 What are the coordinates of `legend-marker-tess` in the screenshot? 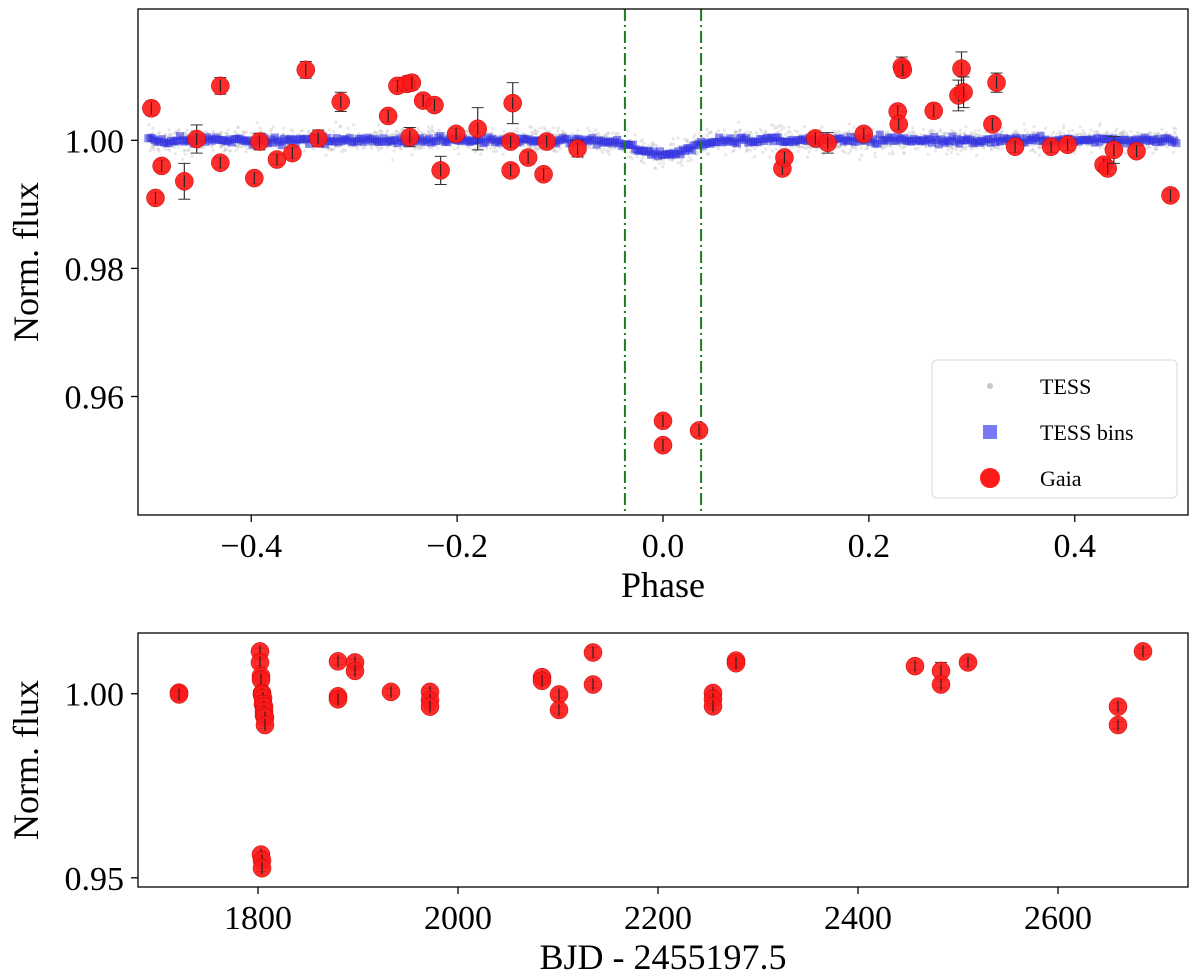 It's located at (990, 386).